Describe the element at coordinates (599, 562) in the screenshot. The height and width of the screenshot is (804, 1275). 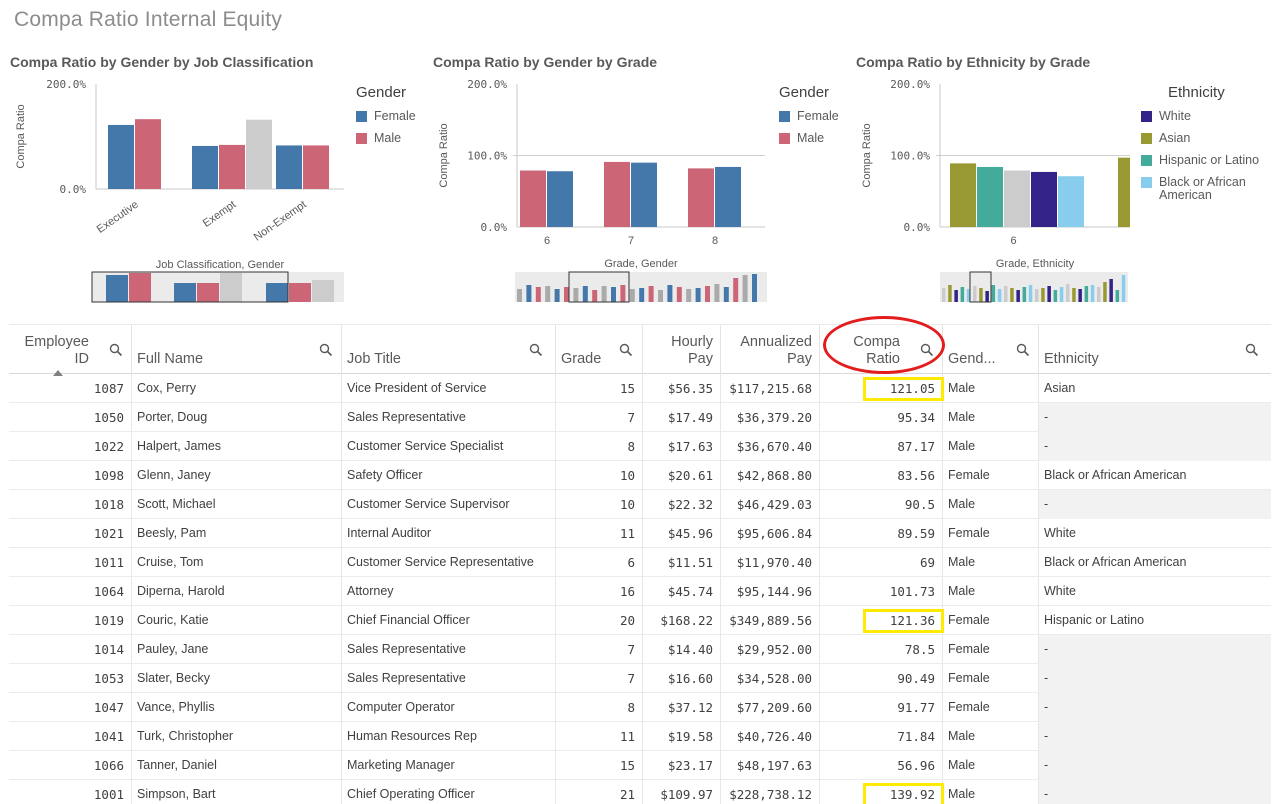
I see `cell-grade: 6` at that location.